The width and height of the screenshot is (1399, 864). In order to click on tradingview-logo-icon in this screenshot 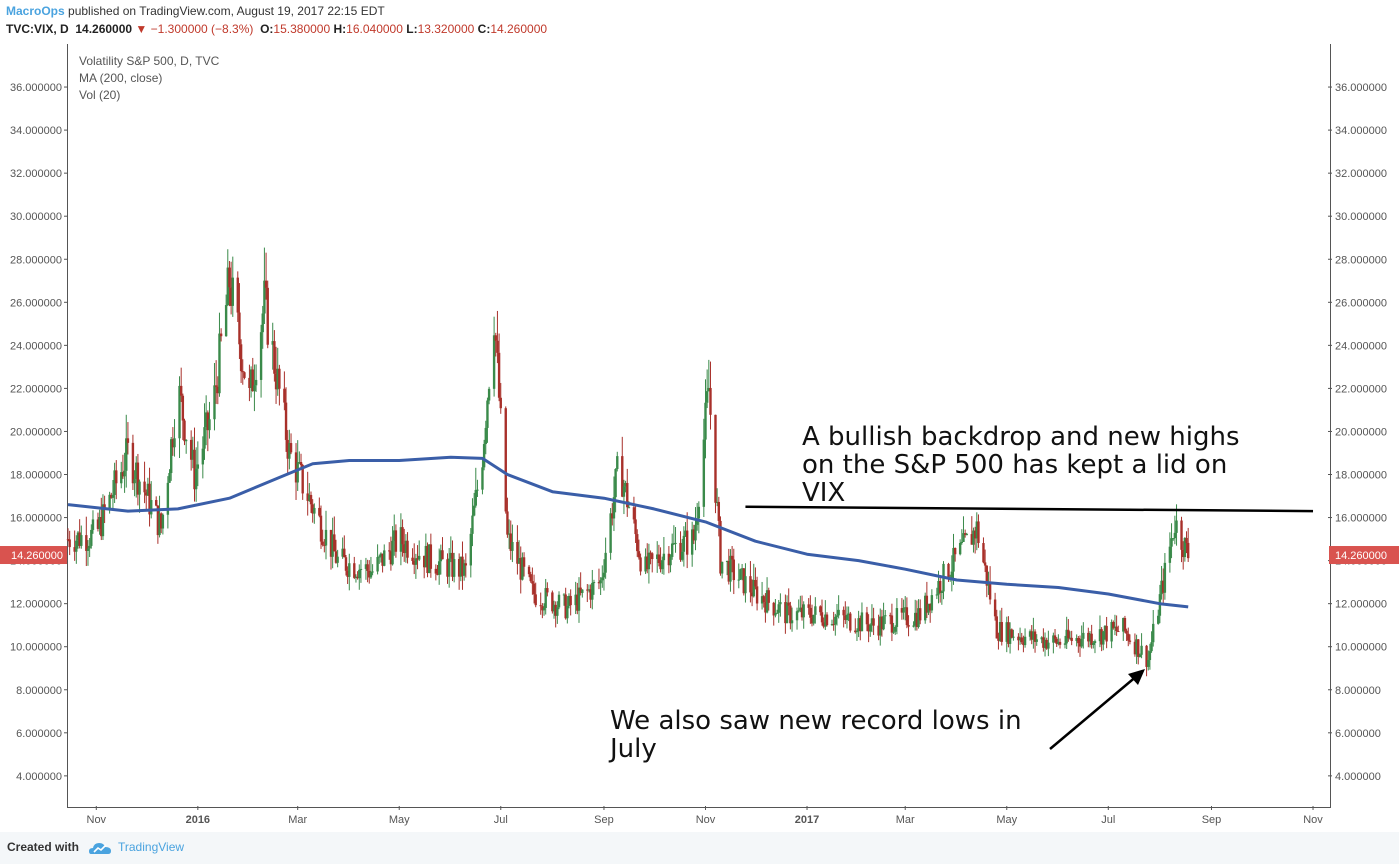, I will do `click(100, 848)`.